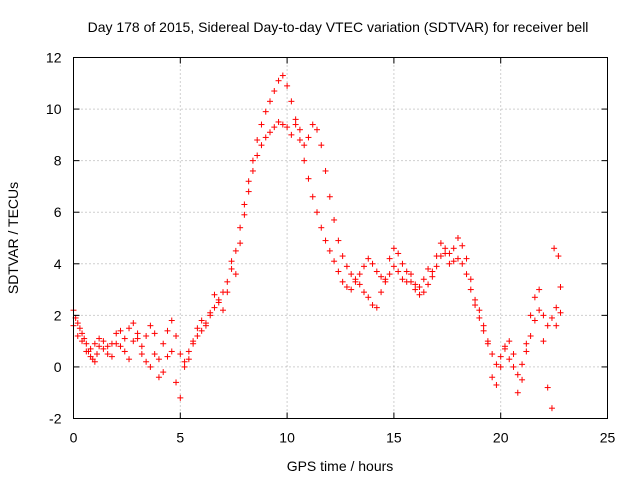 This screenshot has height=480, width=640. Describe the element at coordinates (13, 238) in the screenshot. I see `y-axis-label: SDTVAR / TECUs` at that location.